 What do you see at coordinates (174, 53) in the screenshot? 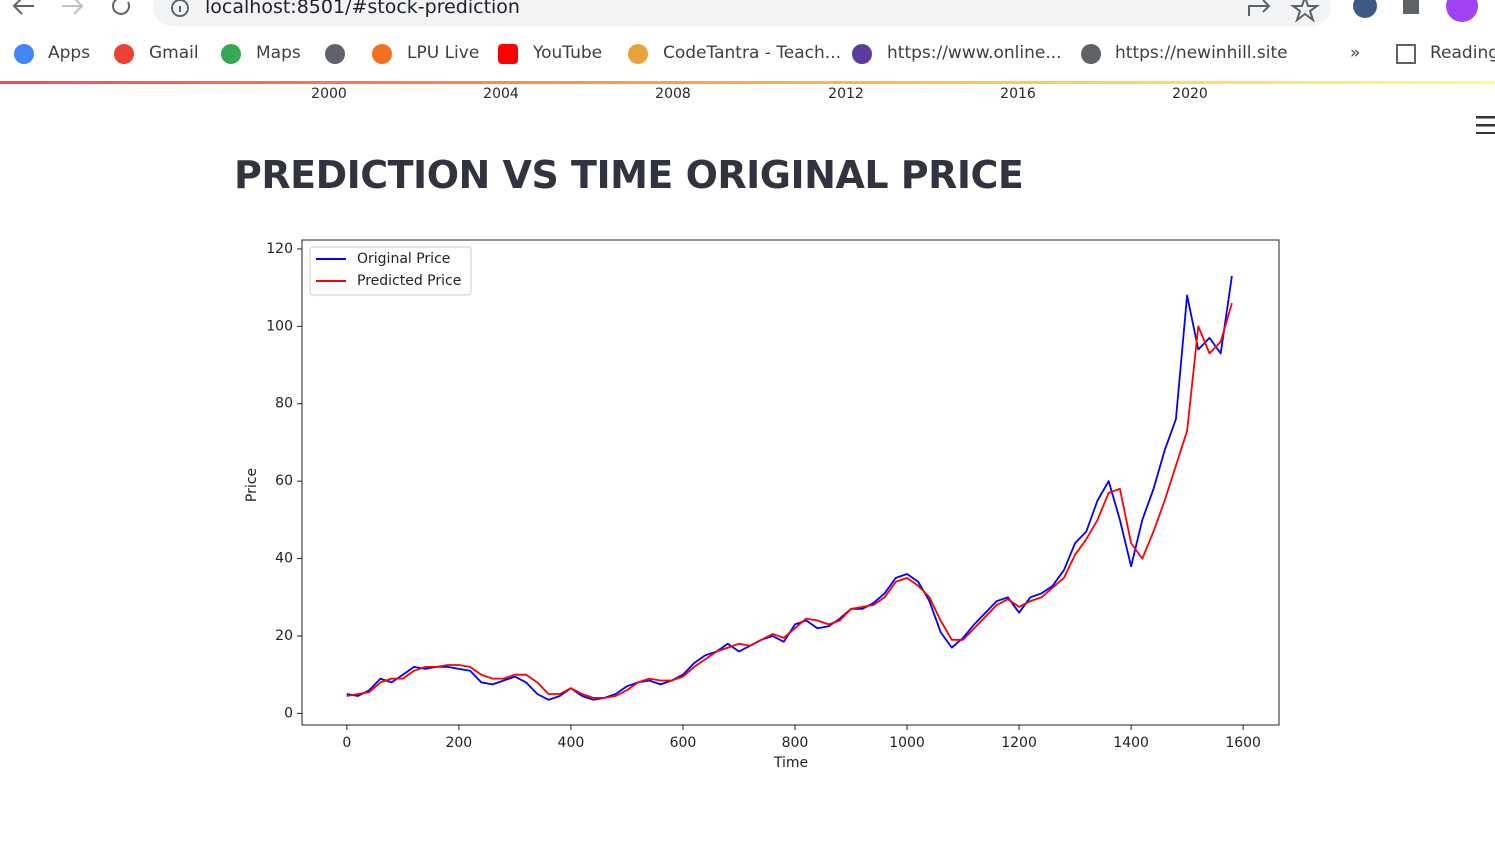
I see `bookmark: Gmail` at bounding box center [174, 53].